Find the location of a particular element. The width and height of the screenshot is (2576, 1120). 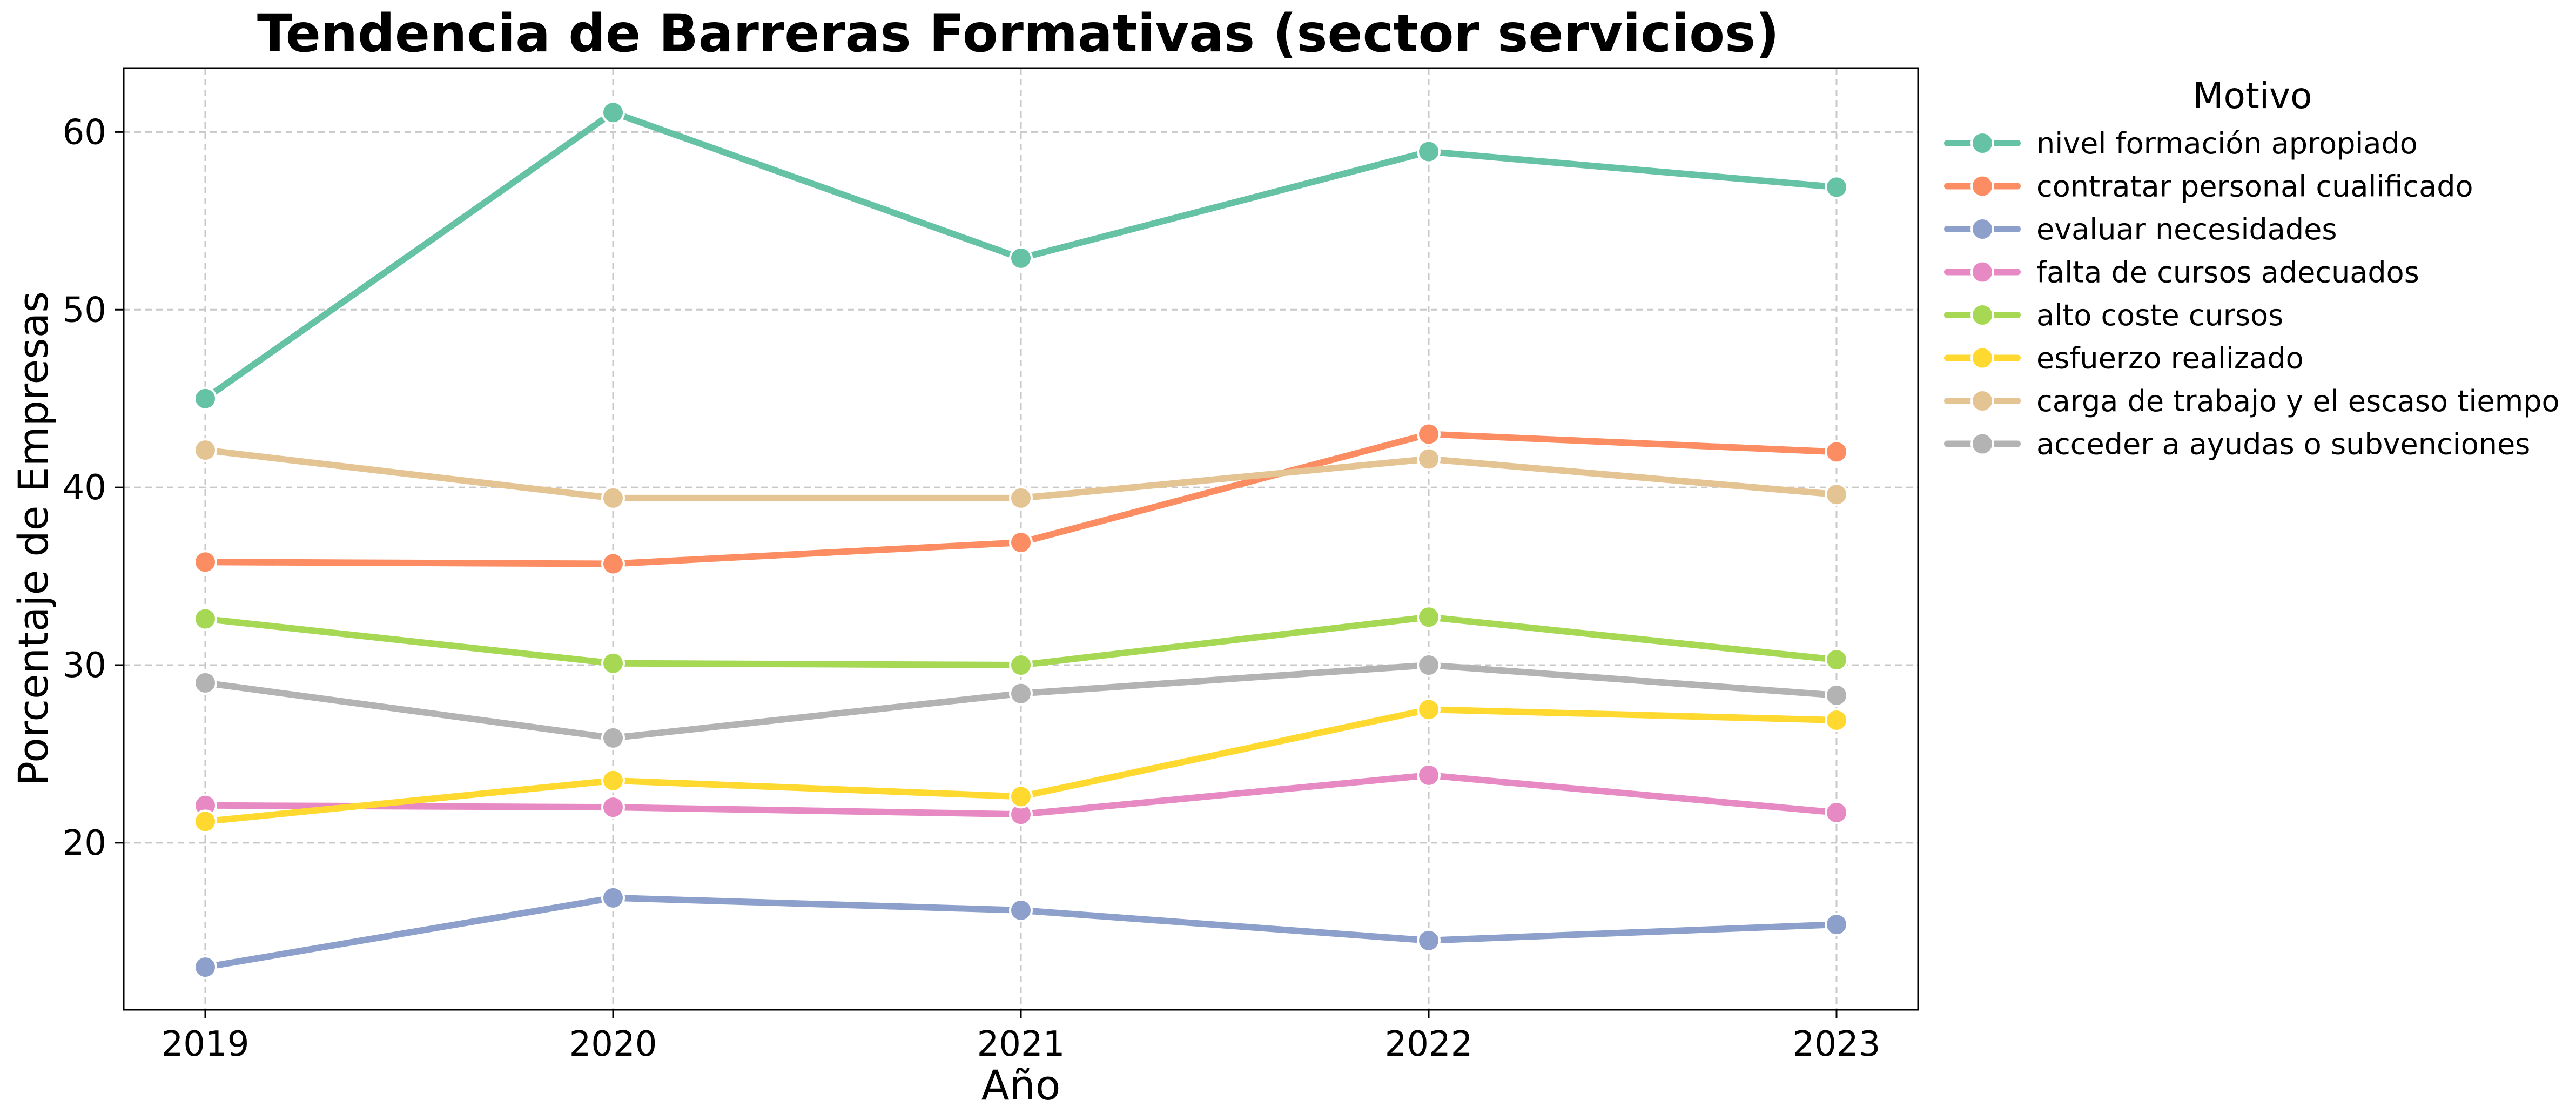

legend-label: alto coste cursos is located at coordinates (2159, 315).